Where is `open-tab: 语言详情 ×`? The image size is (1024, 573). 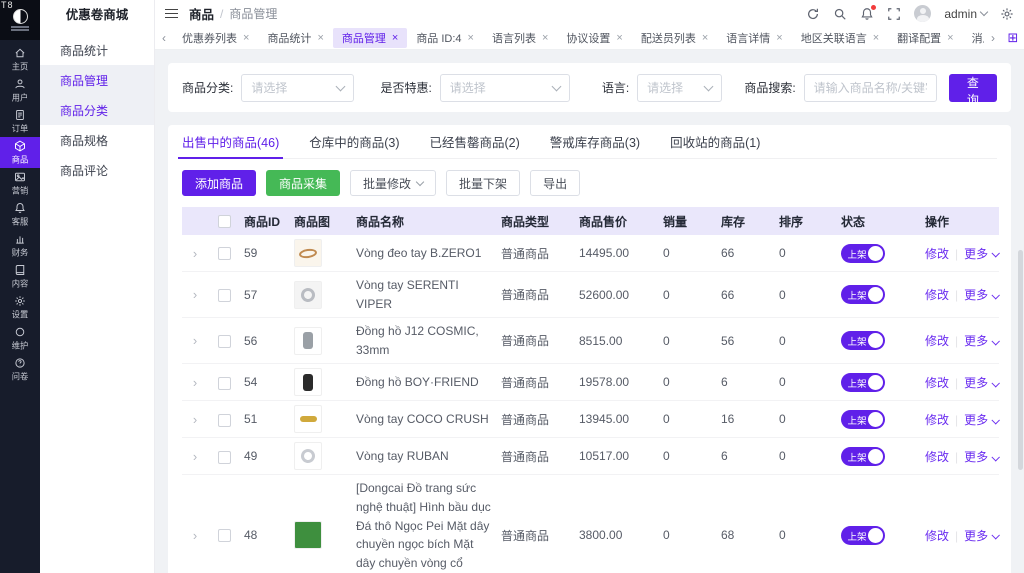
open-tab: 语言详情 × is located at coordinates (754, 38).